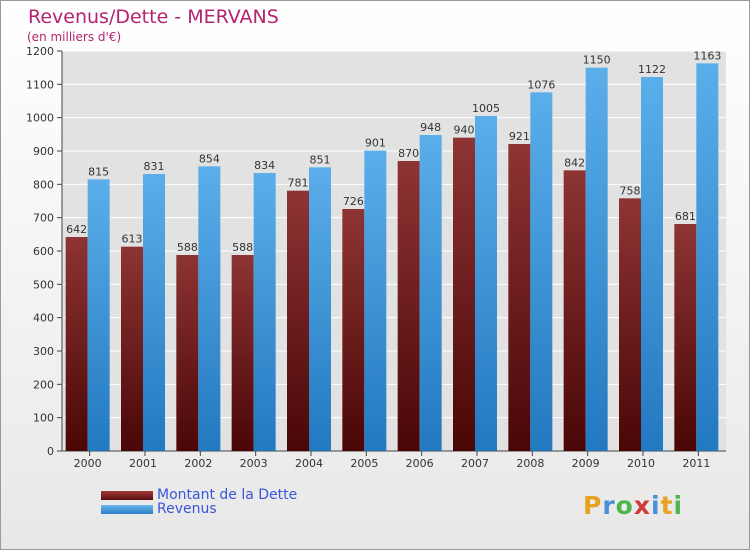  Describe the element at coordinates (132, 239) in the screenshot. I see `data-label: 613` at that location.